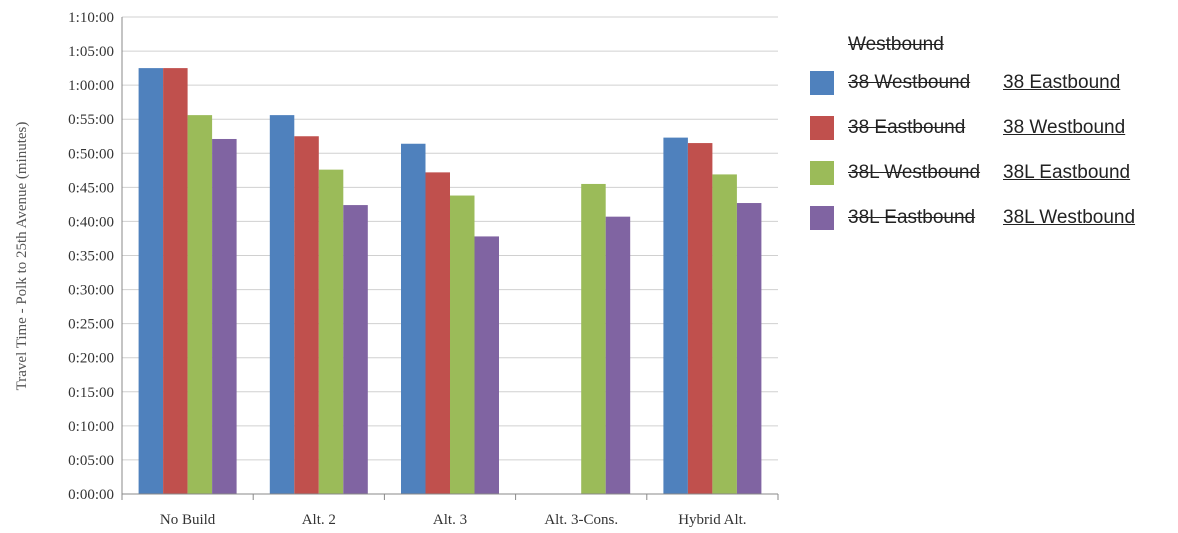 This screenshot has width=1178, height=533. Describe the element at coordinates (1064, 127) in the screenshot. I see `legend-label-revised: 38 Westbound` at that location.